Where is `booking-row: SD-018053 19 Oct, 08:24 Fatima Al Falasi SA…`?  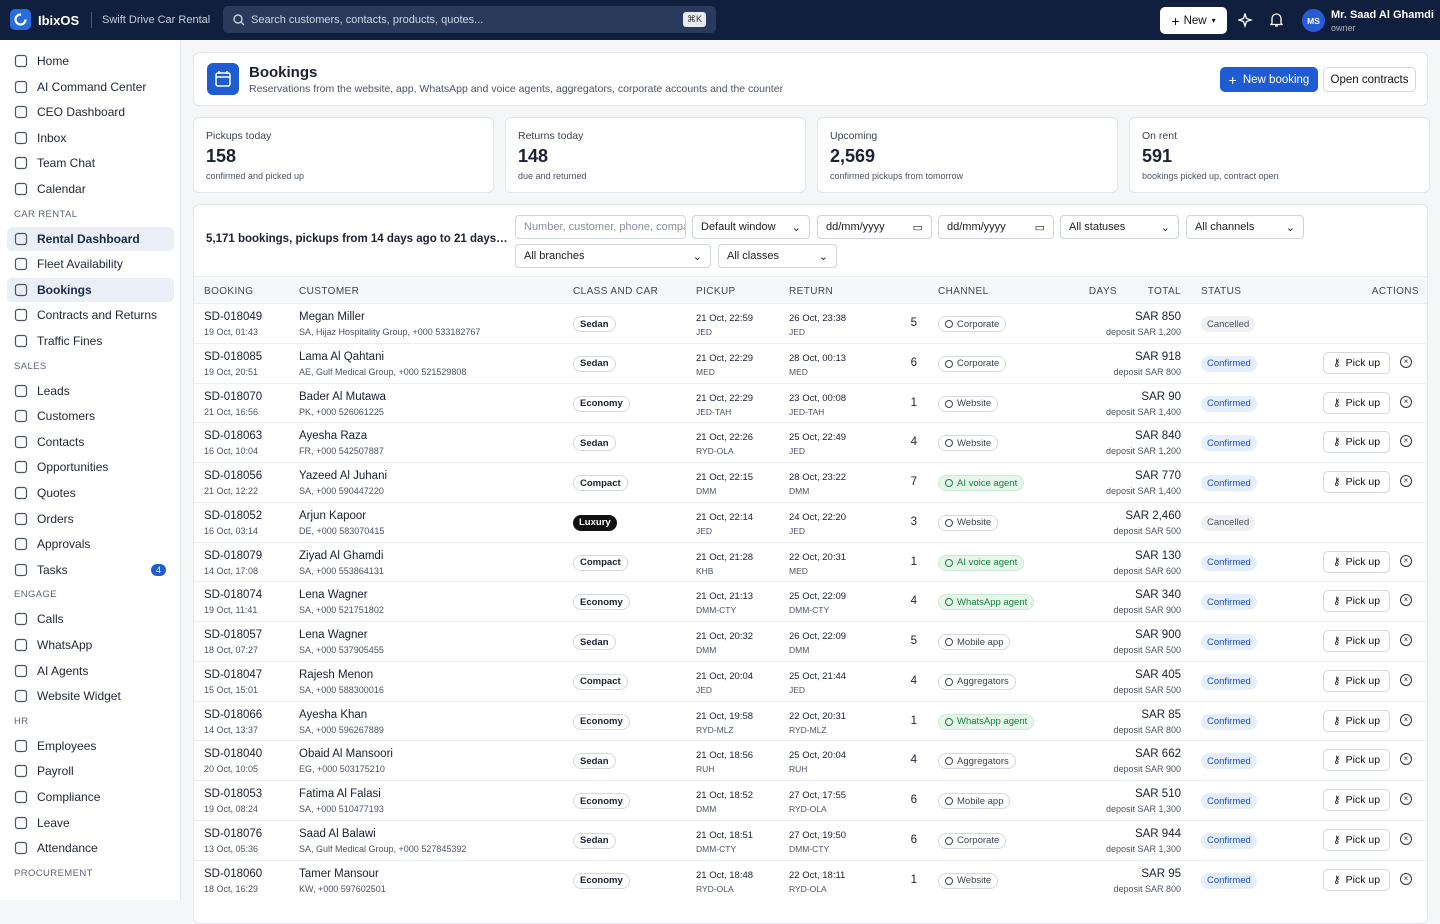
booking-row: SD-018053 19 Oct, 08:24 Fatima Al Falasi SA… is located at coordinates (810, 800).